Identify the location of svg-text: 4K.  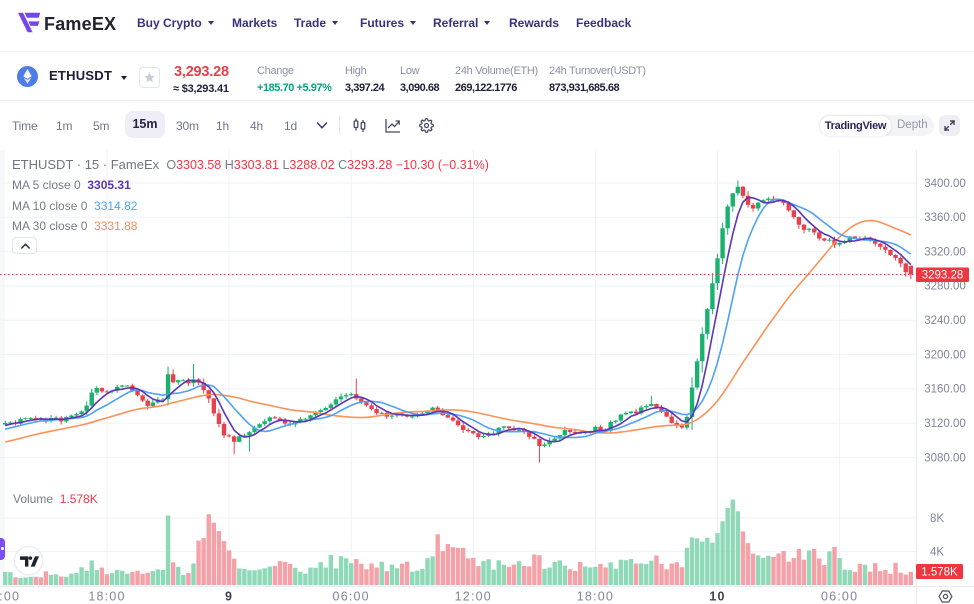
(937, 552).